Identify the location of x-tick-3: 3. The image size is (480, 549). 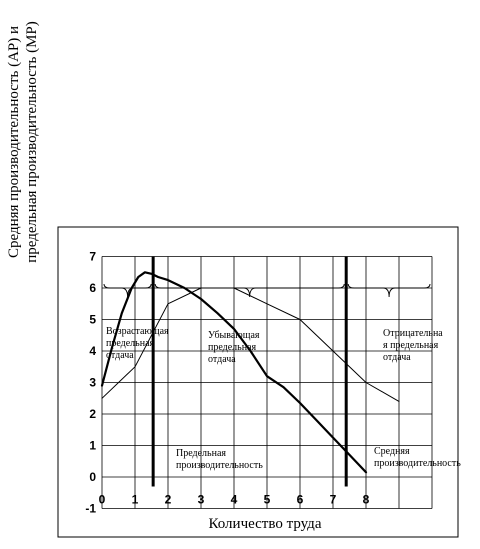
(201, 500).